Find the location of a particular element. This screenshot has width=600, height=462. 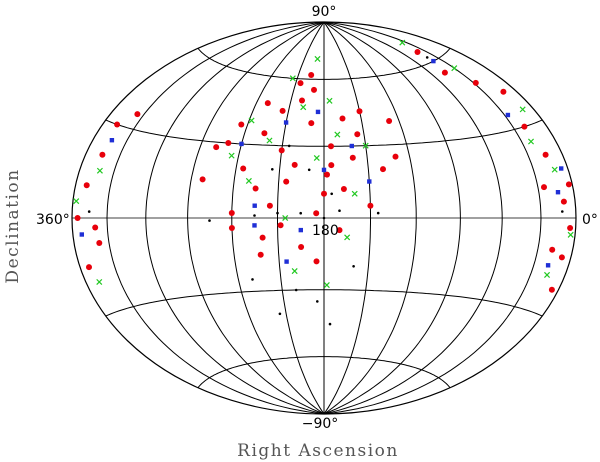

tick-label-south: −90° is located at coordinates (320, 424).